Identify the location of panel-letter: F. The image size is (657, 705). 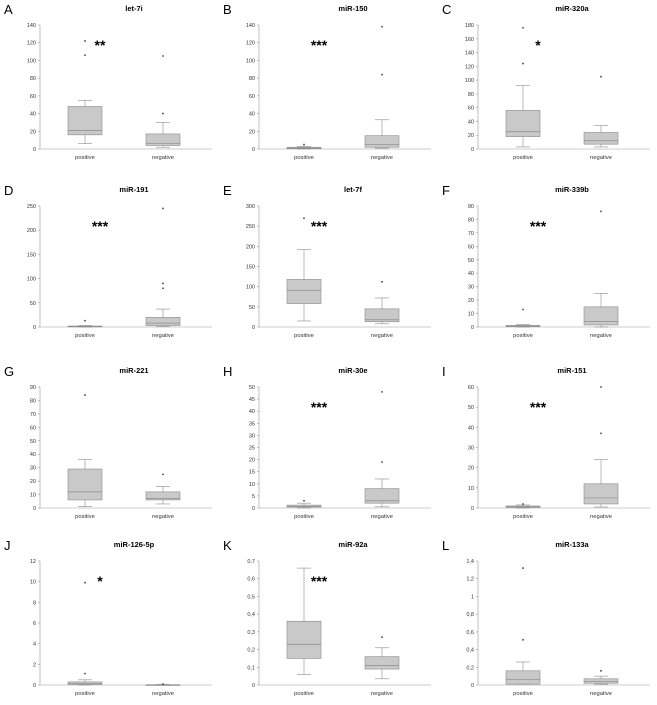
(446, 190).